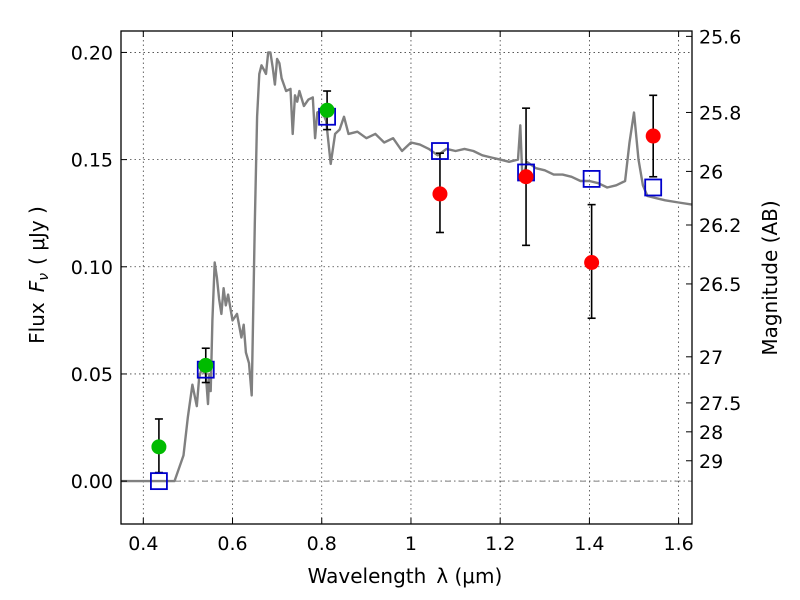 The width and height of the screenshot is (800, 600). Describe the element at coordinates (92, 161) in the screenshot. I see `y-tick-label: 0.15` at that location.